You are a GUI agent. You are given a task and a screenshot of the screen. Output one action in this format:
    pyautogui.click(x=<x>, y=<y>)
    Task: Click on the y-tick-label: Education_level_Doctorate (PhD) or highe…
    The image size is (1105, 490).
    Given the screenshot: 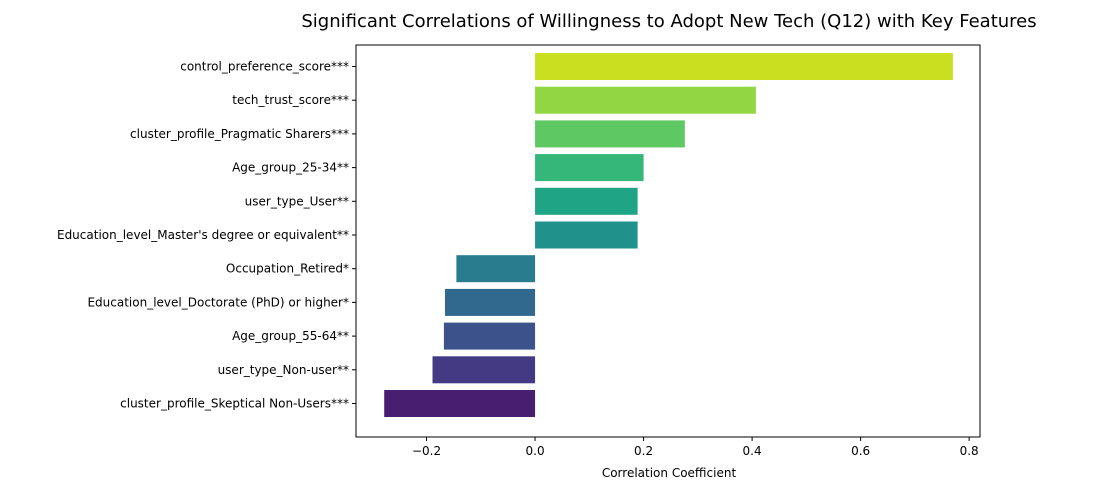 What is the action you would take?
    pyautogui.click(x=218, y=302)
    